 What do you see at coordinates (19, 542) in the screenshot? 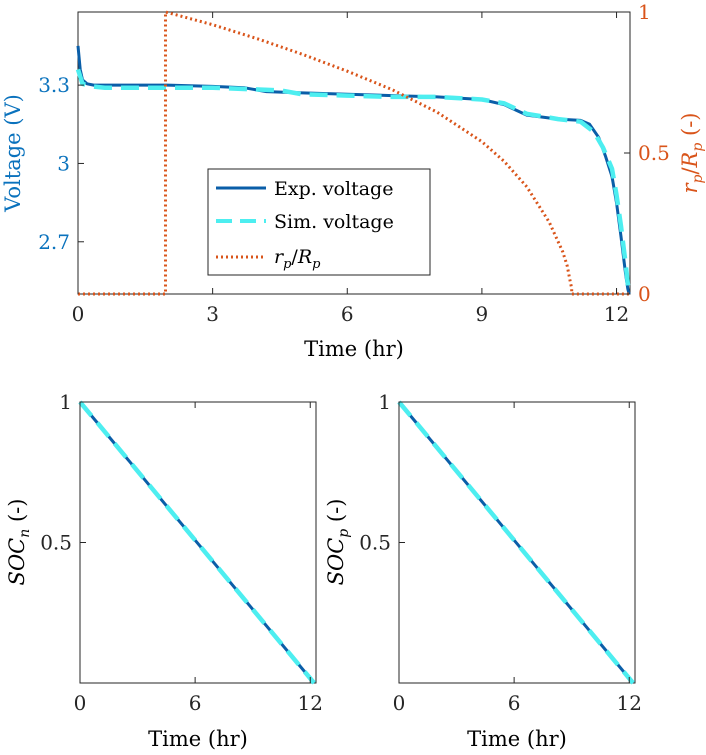
I see `soc-n-ylabel: SOCn (-)` at bounding box center [19, 542].